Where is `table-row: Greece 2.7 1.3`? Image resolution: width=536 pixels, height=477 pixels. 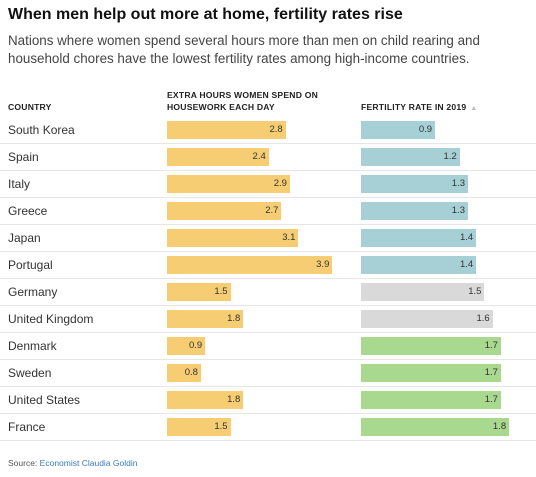
table-row: Greece 2.7 1.3 is located at coordinates (268, 211).